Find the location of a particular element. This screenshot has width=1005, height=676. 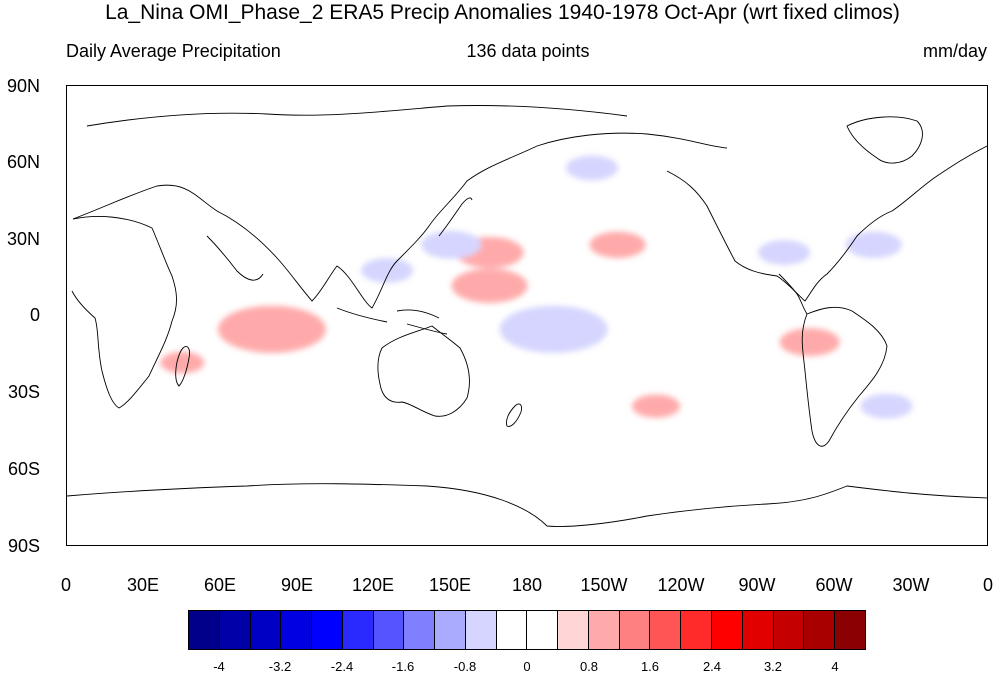

lon-label: 30W is located at coordinates (911, 585).